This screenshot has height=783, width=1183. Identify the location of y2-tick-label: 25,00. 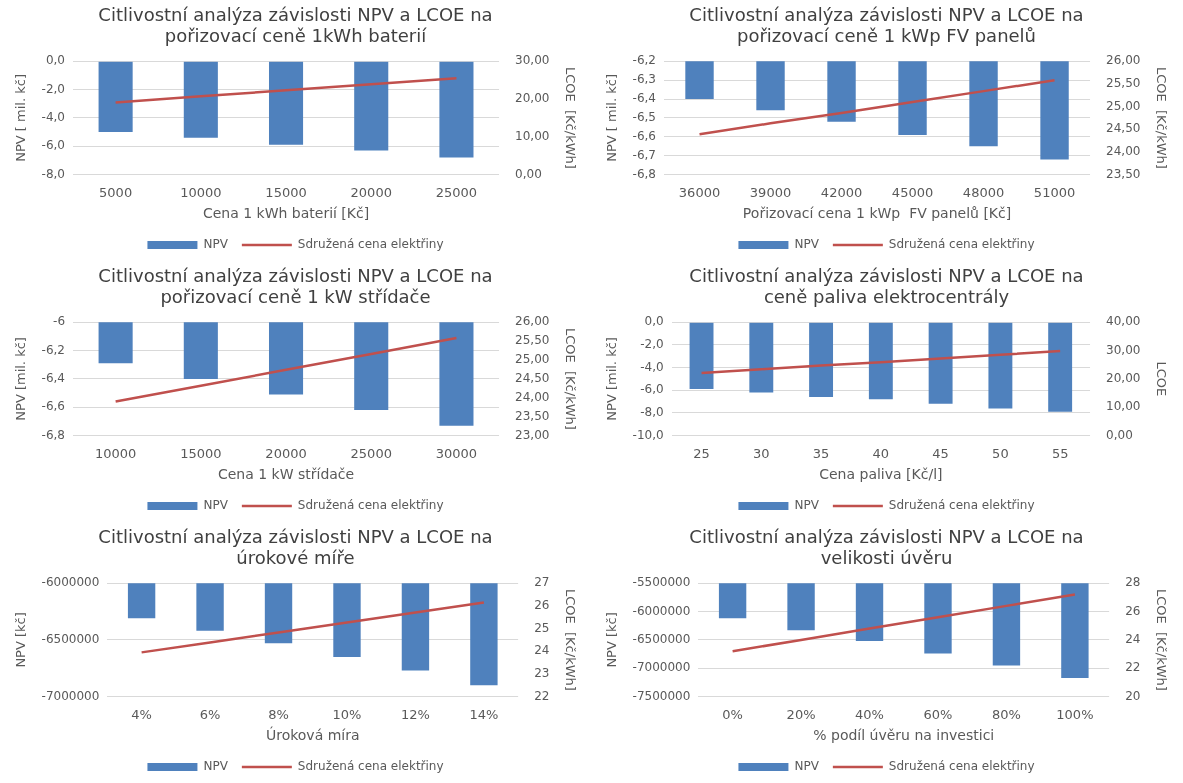
(532, 359).